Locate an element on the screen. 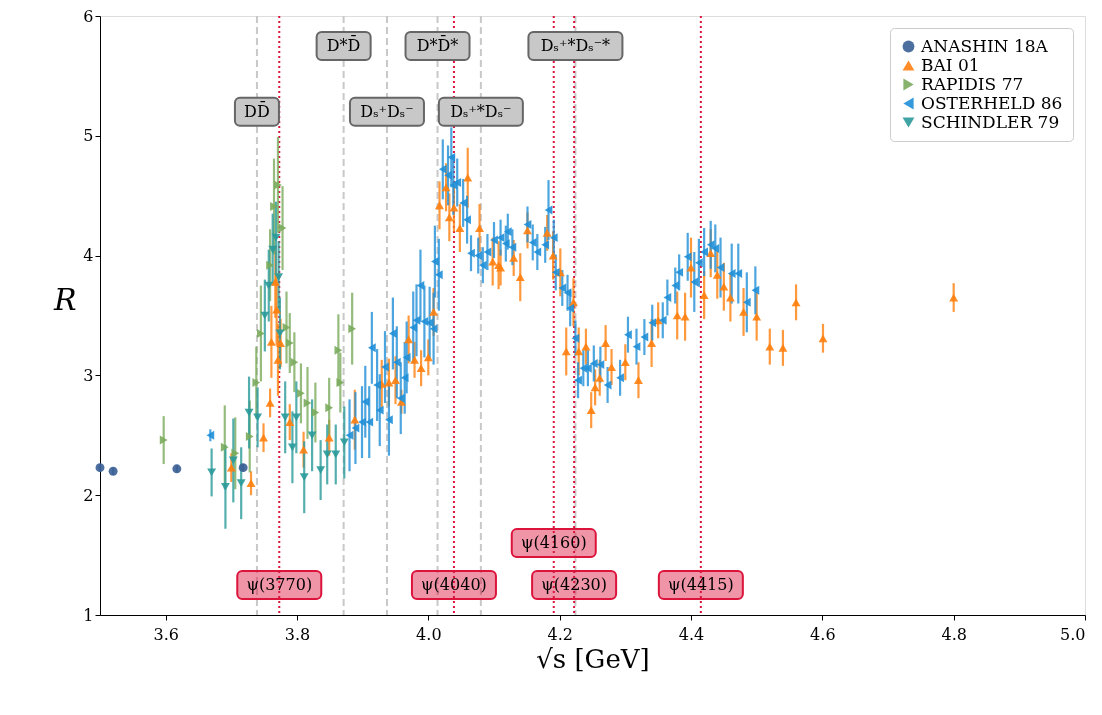  legend-label: SCHINDLER 79 is located at coordinates (990, 121).